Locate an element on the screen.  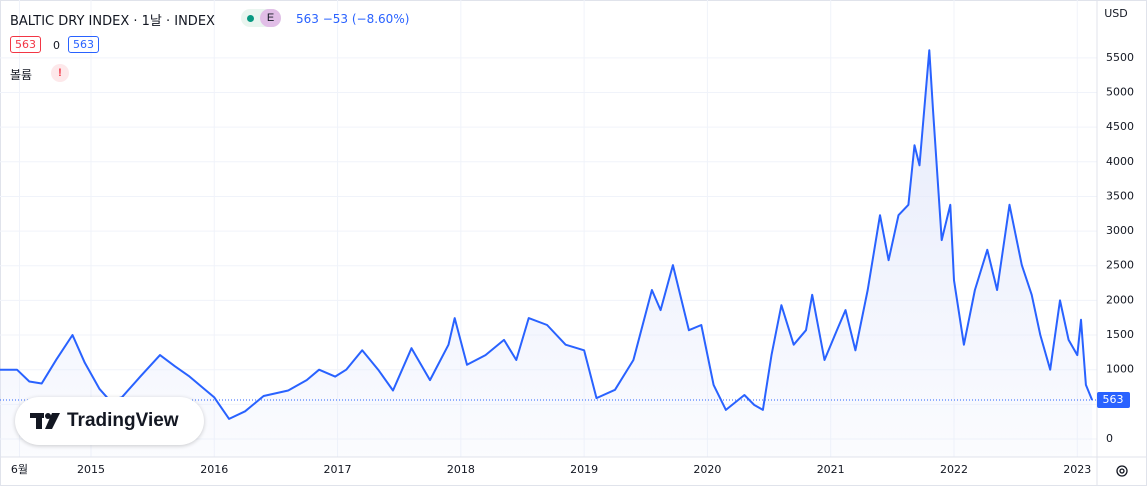
x-tick-label: 2016 is located at coordinates (214, 469).